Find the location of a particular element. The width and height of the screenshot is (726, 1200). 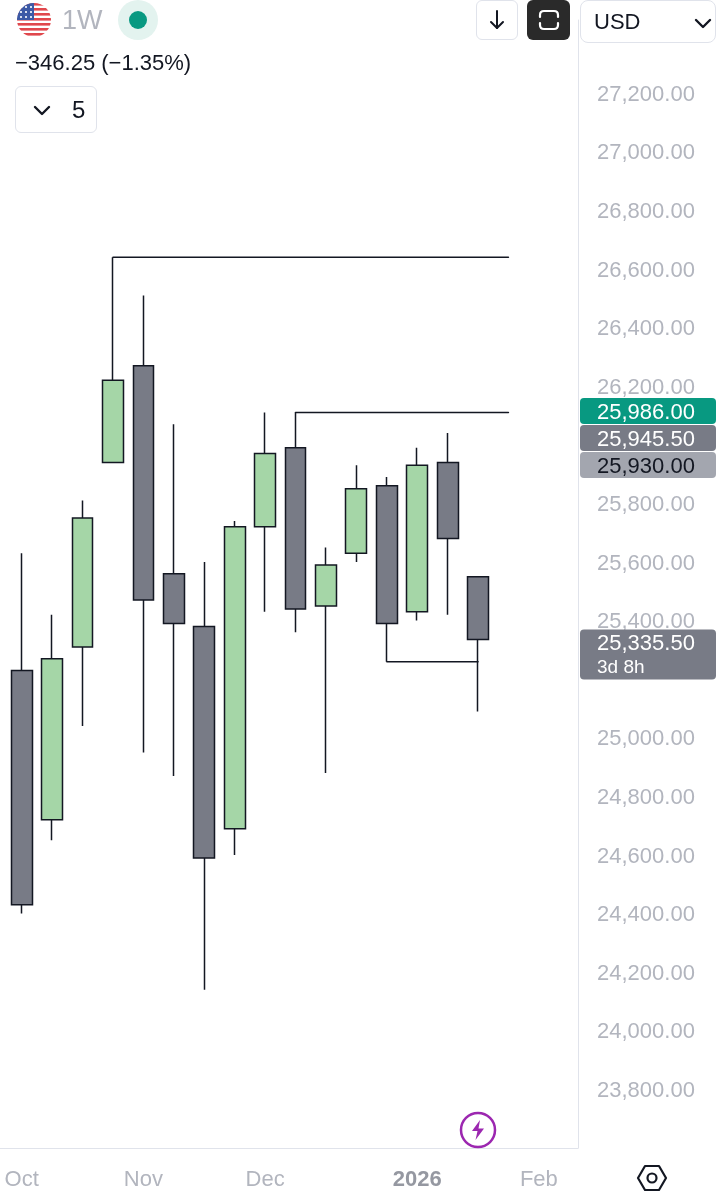

y-tick-label: 26,600.00 is located at coordinates (646, 269).